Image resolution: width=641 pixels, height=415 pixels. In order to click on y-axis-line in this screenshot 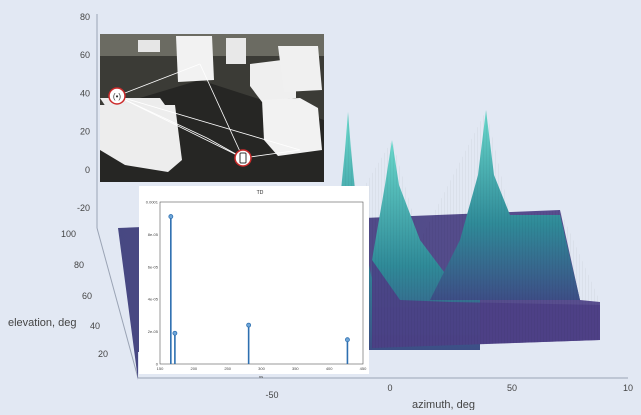, I will do `click(117, 303)`.